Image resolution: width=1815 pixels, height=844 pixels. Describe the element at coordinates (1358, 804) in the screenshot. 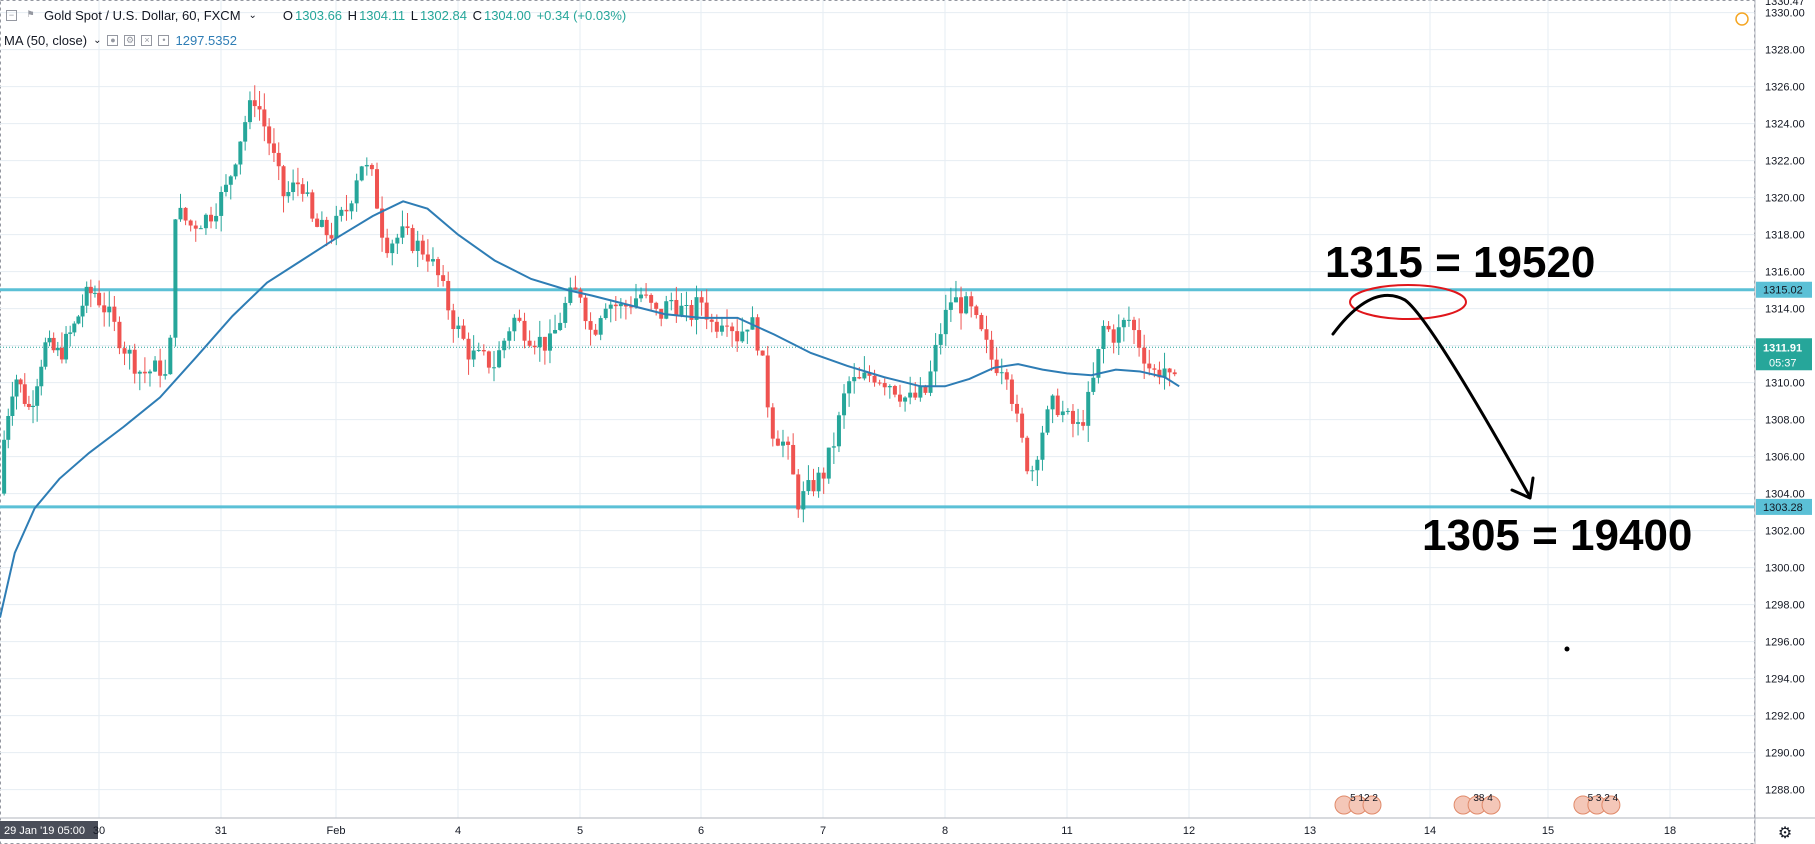

I see `event-marker-group: 5 12 2` at that location.